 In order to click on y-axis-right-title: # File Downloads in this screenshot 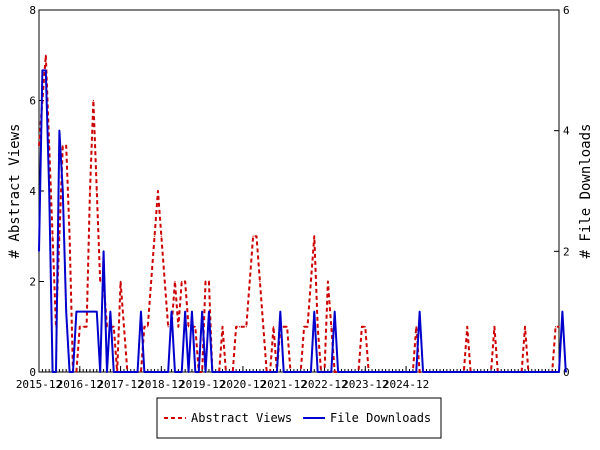, I will do `click(586, 191)`.